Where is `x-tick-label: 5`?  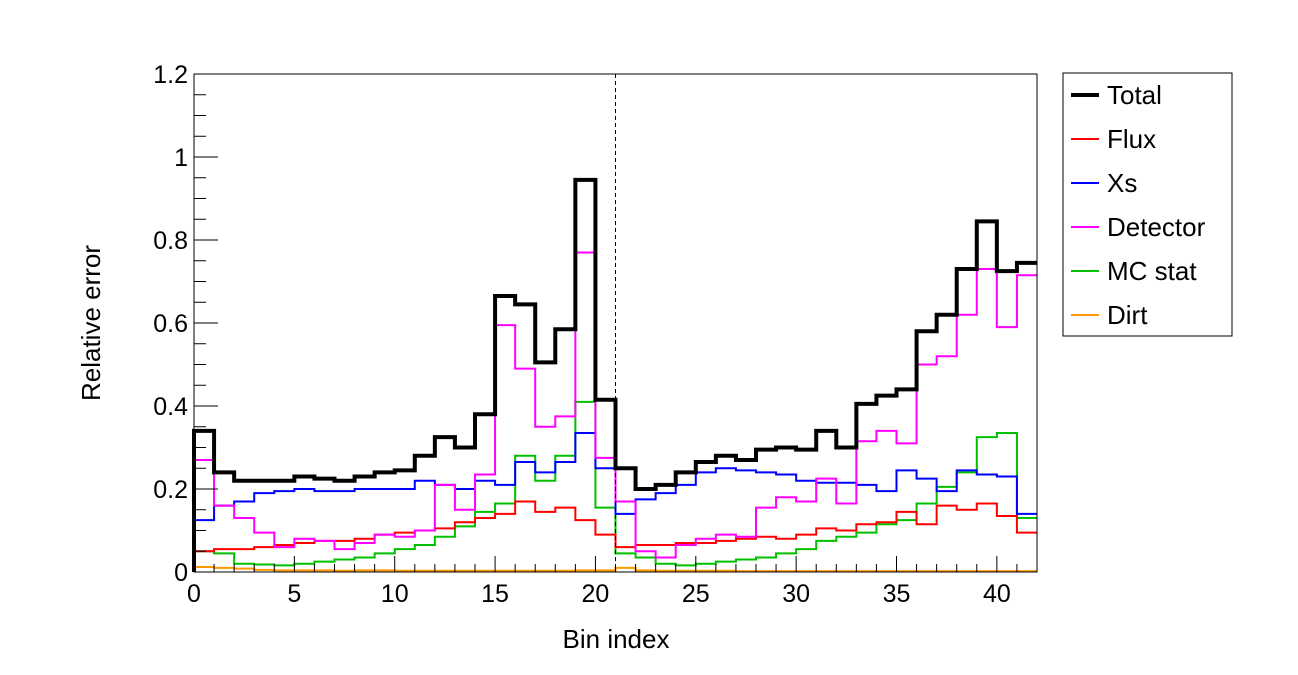
x-tick-label: 5 is located at coordinates (294, 594).